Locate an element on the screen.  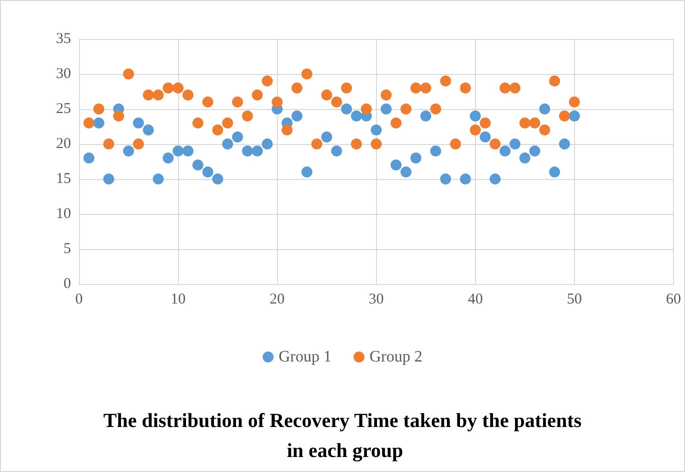
legend-label: Group 1 is located at coordinates (305, 357).